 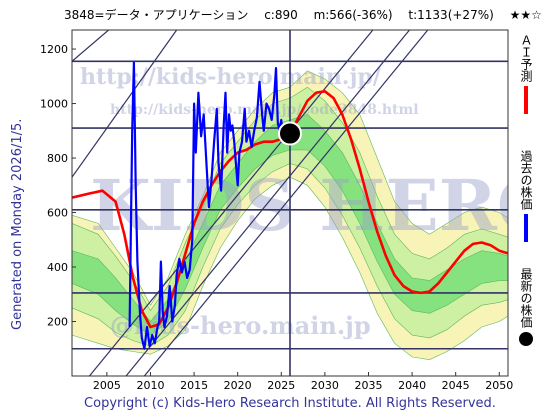 What do you see at coordinates (499, 385) in the screenshot?
I see `x-tick-label: 2050` at bounding box center [499, 385].